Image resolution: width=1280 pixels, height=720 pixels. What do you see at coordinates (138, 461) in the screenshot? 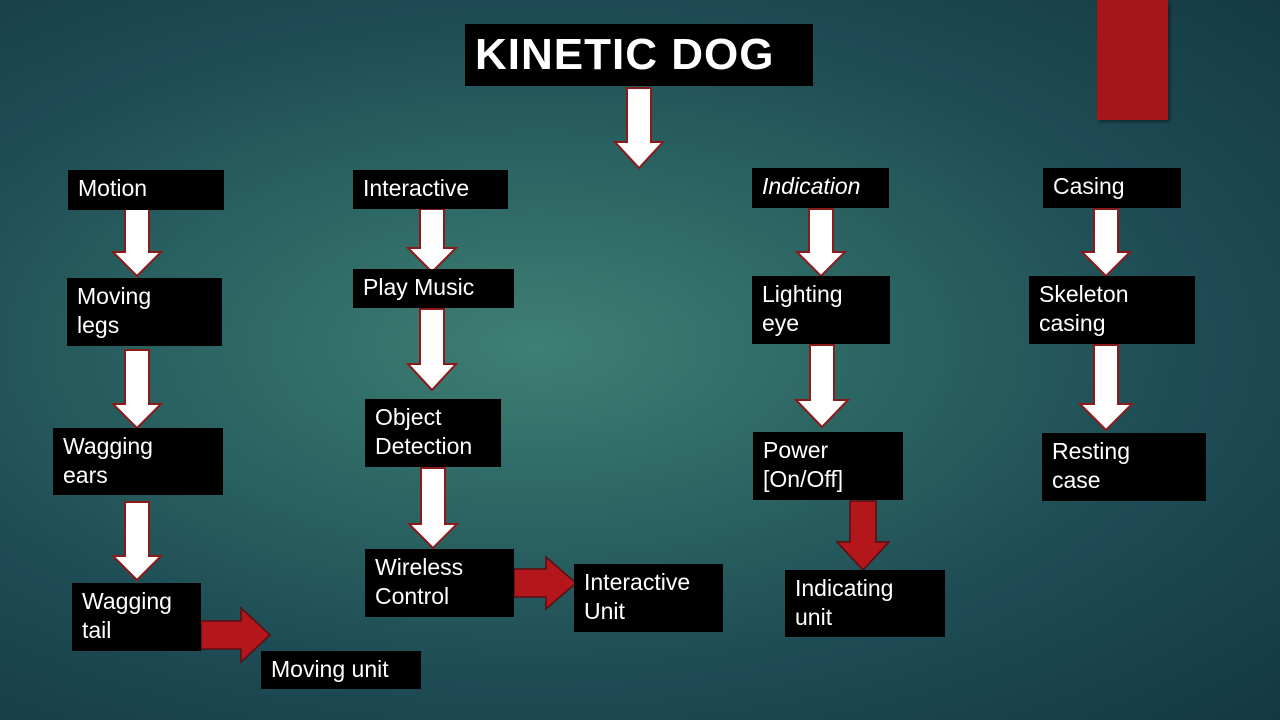
I see `motion-step-wagging-ears: Wagging ears` at bounding box center [138, 461].